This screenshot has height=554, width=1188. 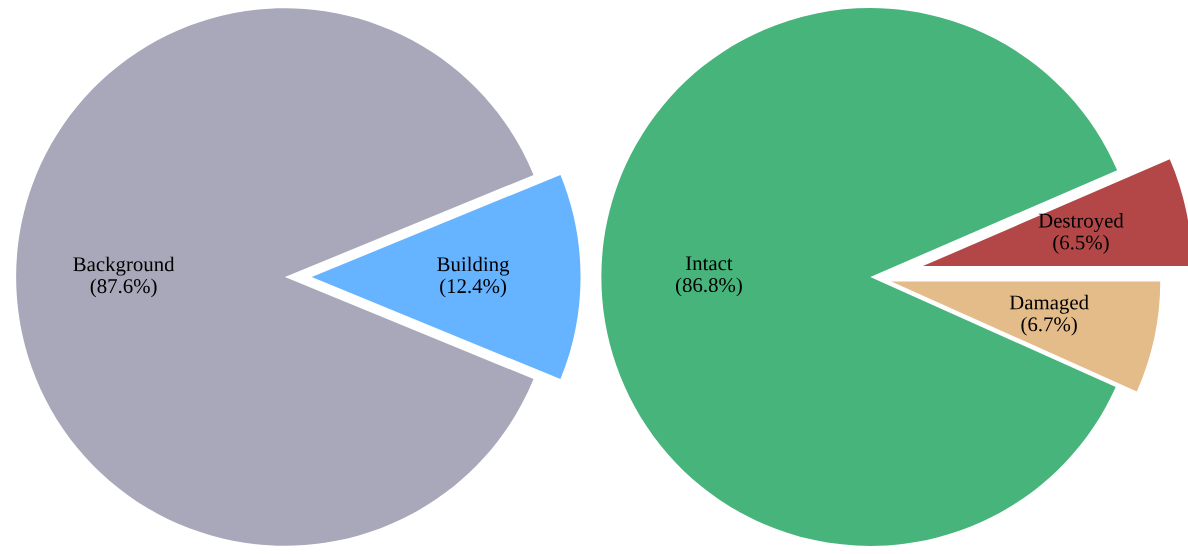 I want to click on slice-label: Intact, so click(x=709, y=263).